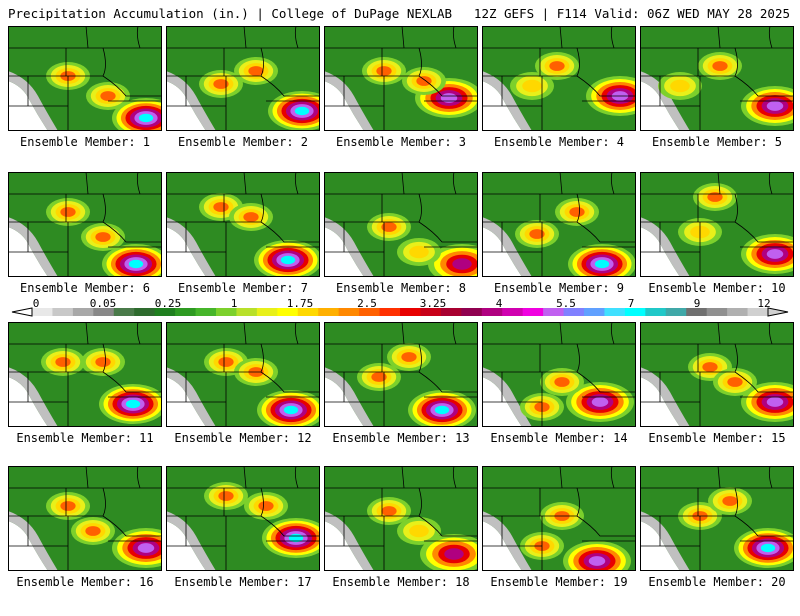  What do you see at coordinates (243, 288) in the screenshot?
I see `member-label: Ensemble Member: 7` at bounding box center [243, 288].